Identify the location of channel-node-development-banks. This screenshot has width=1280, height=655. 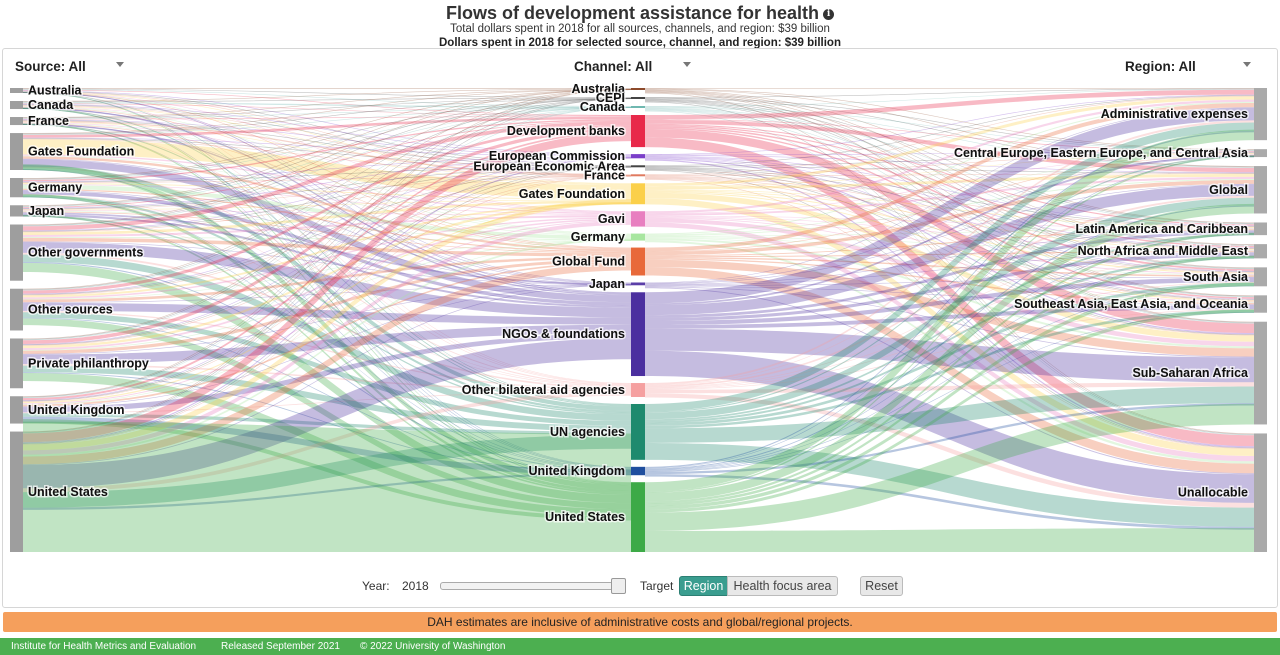
(638, 131).